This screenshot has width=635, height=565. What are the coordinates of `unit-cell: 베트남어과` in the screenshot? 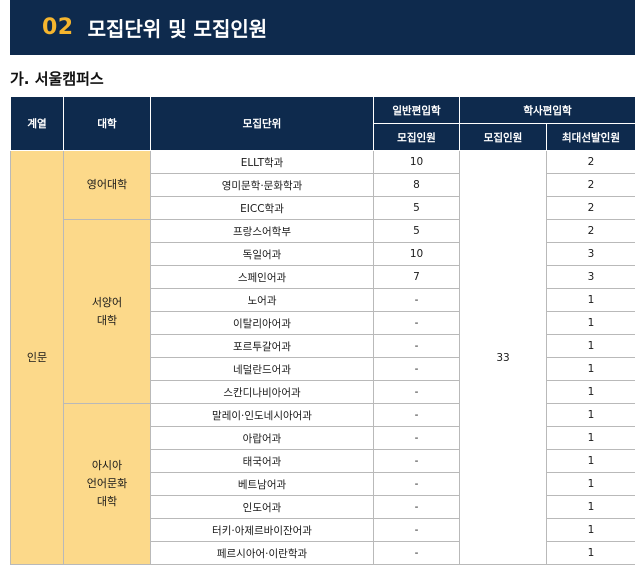 It's located at (262, 484).